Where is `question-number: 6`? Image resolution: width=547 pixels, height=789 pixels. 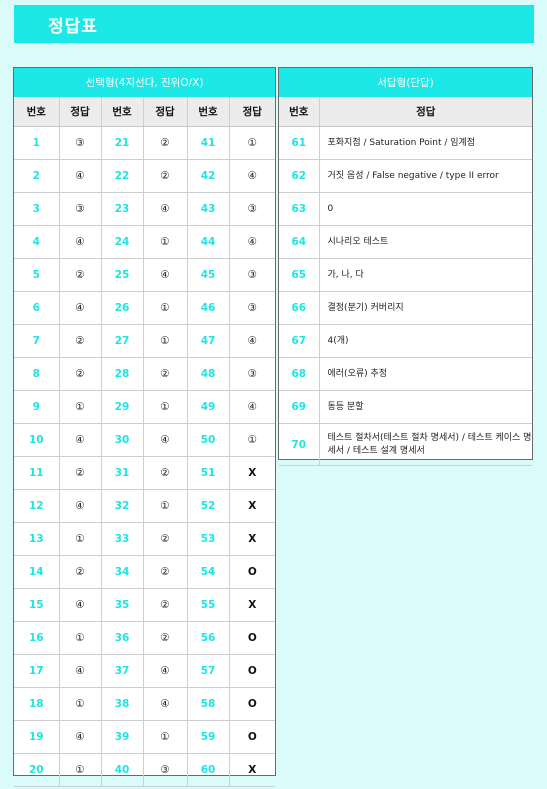
question-number: 6 is located at coordinates (36, 308).